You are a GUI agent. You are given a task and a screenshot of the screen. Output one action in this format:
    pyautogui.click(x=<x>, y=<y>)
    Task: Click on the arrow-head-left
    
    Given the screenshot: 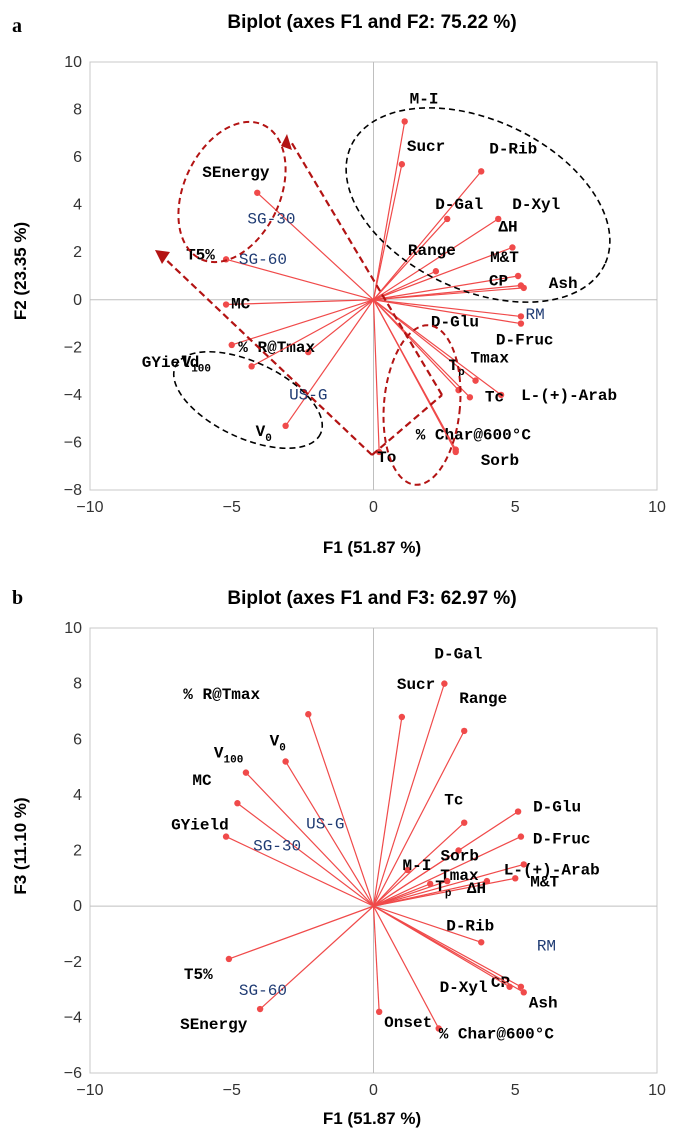 What is the action you would take?
    pyautogui.click(x=162, y=257)
    